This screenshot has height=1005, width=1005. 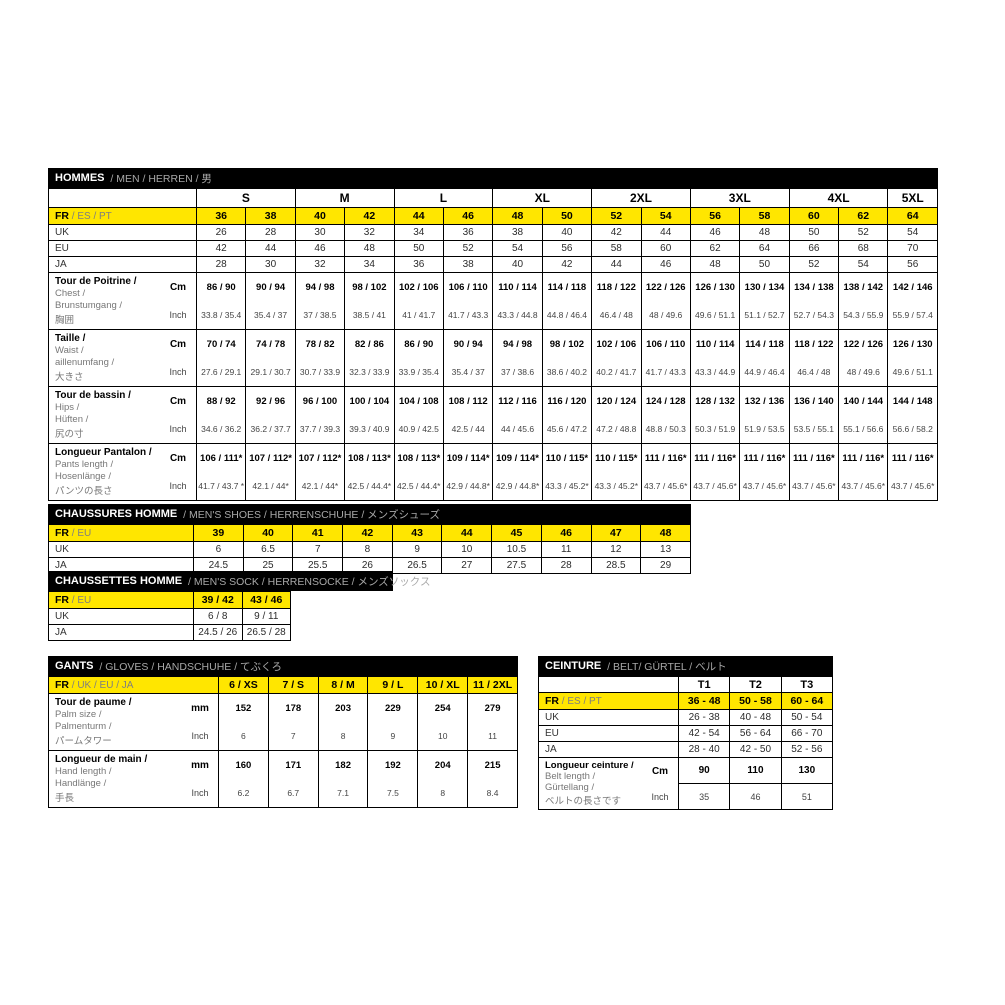 What do you see at coordinates (122, 198) in the screenshot?
I see `corner-cell` at bounding box center [122, 198].